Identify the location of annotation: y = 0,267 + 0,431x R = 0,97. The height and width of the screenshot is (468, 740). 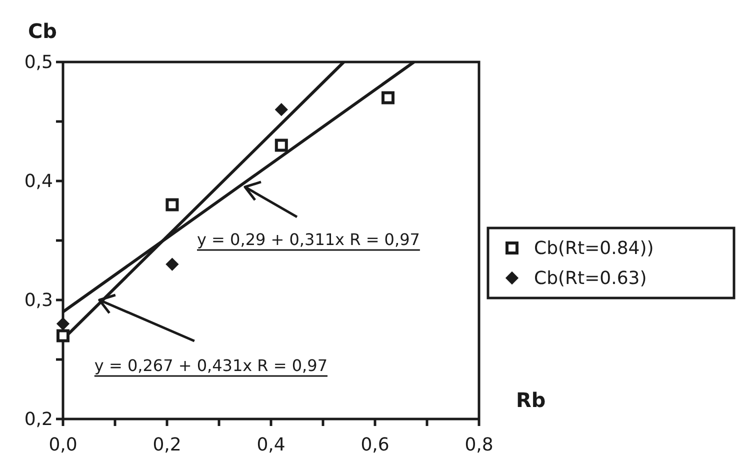
(211, 365).